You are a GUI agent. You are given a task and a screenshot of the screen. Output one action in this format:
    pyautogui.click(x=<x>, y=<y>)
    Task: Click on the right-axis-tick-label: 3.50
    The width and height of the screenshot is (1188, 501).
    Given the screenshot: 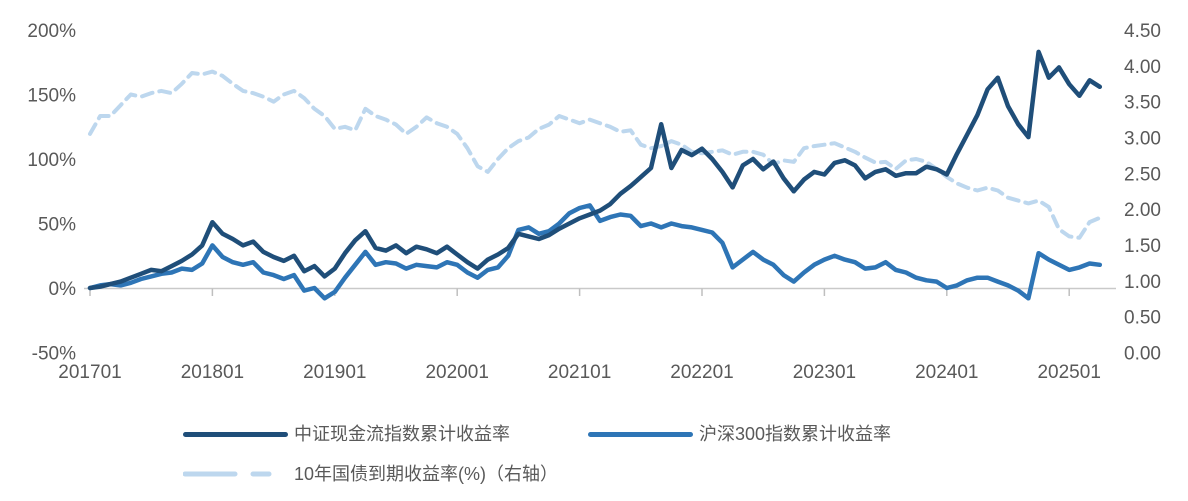 What is the action you would take?
    pyautogui.click(x=1142, y=103)
    